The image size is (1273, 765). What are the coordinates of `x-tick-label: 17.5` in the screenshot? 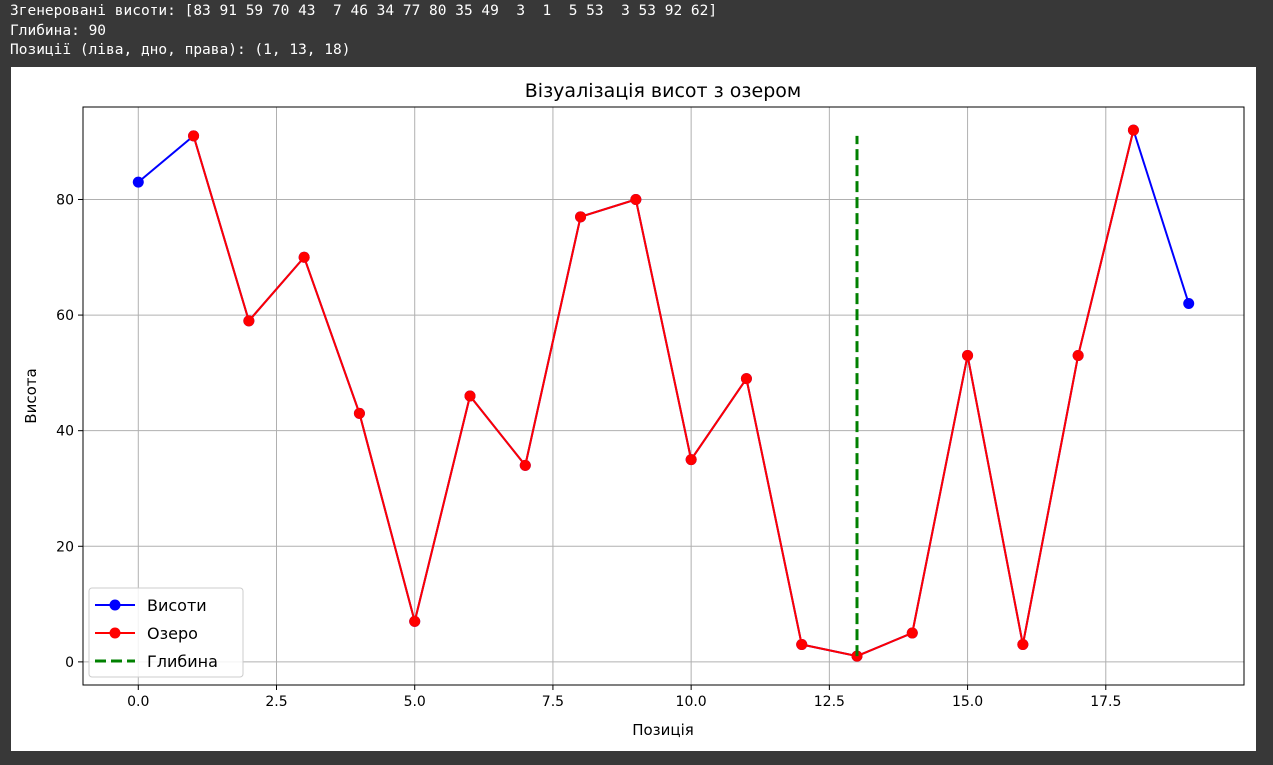 It's located at (1105, 702).